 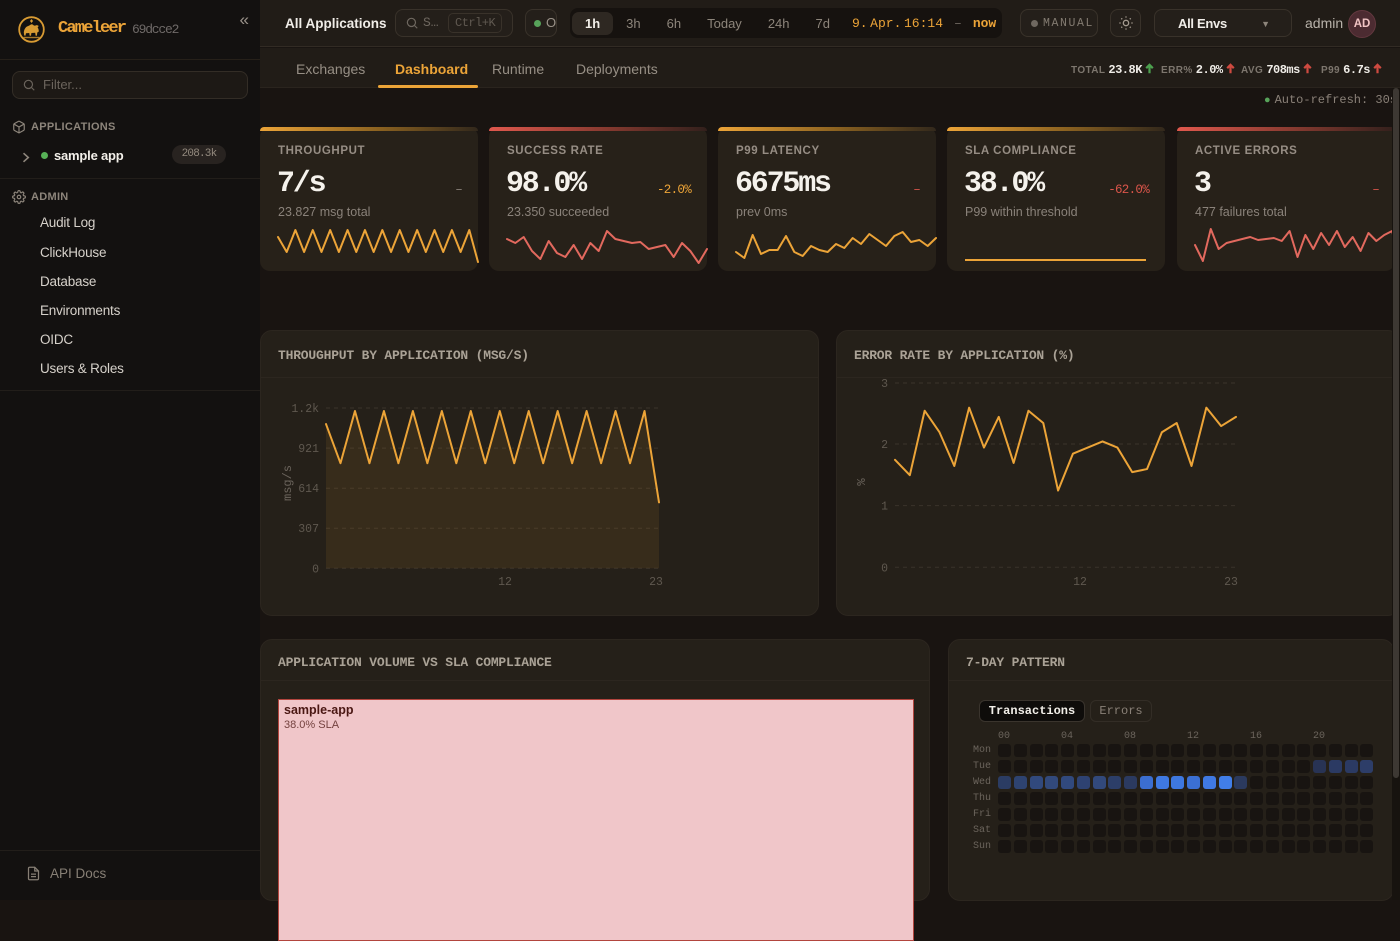 I want to click on svg-text: 2, so click(x=884, y=445).